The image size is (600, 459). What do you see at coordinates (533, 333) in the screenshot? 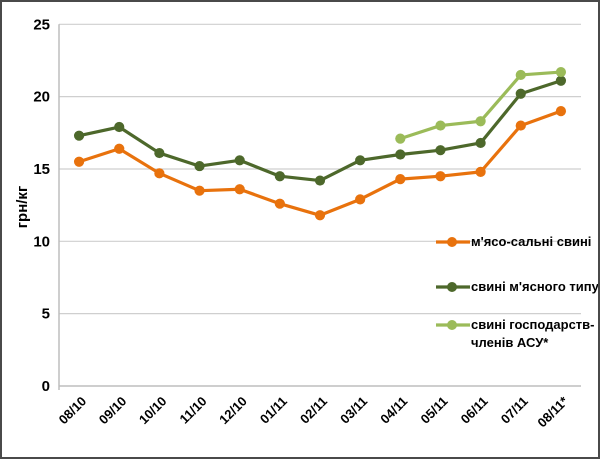
I see `legend-label: свині господарств- членів АСУ*` at bounding box center [533, 333].